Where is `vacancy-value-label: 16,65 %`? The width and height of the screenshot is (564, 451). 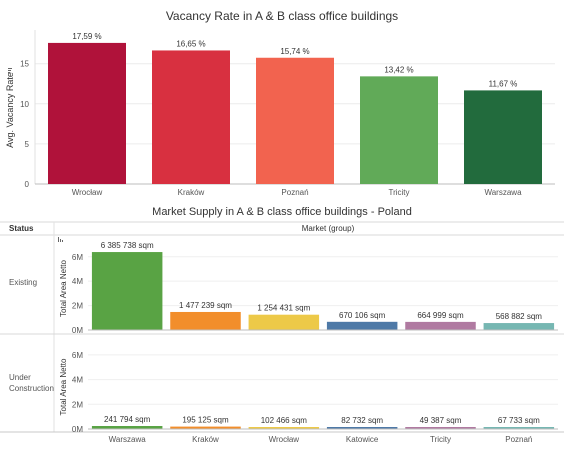 vacancy-value-label: 16,65 % is located at coordinates (190, 43).